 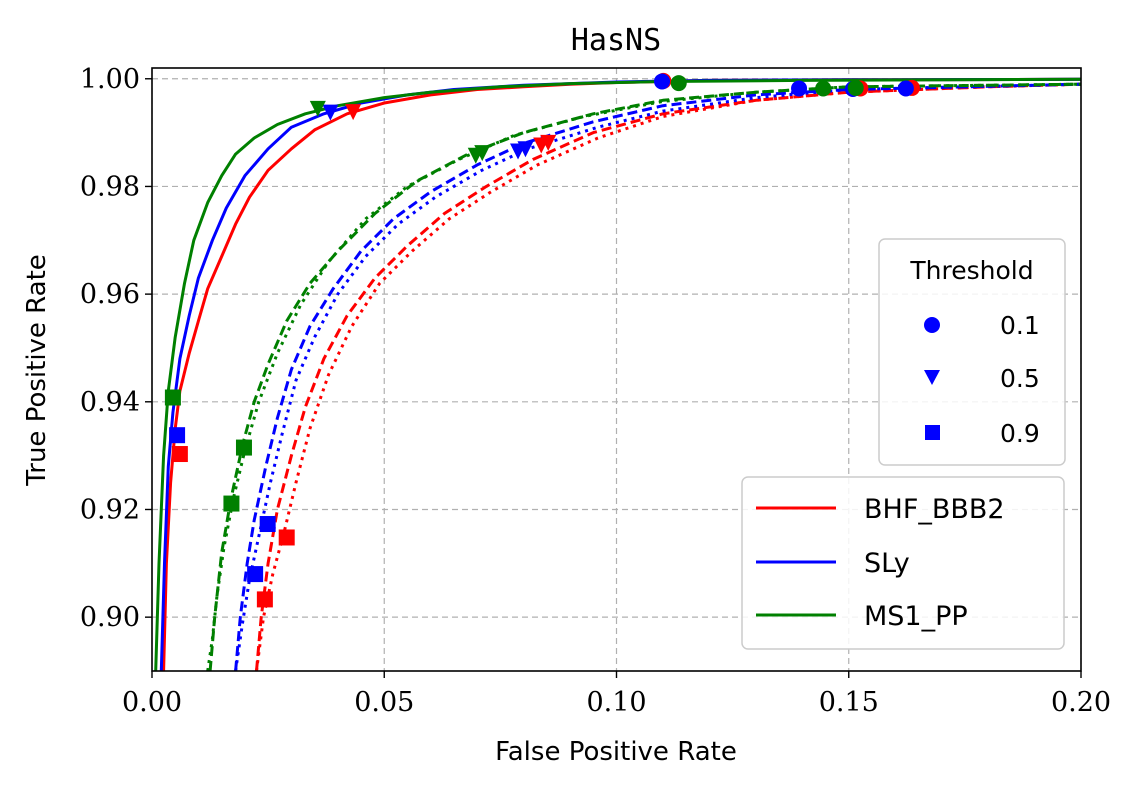 I want to click on x-tick-label: 0.15, so click(x=849, y=702).